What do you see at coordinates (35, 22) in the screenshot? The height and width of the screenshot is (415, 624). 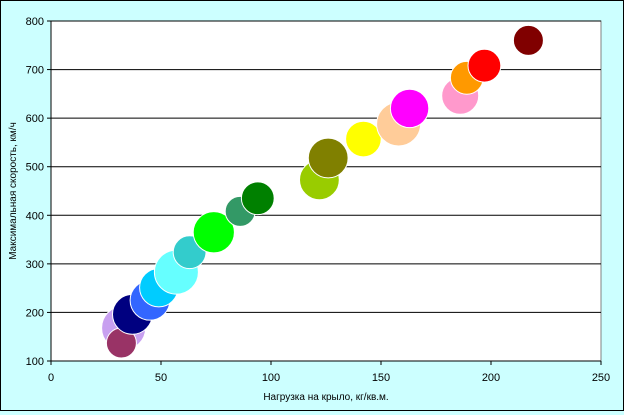 I see `y-tick-label: 800` at bounding box center [35, 22].